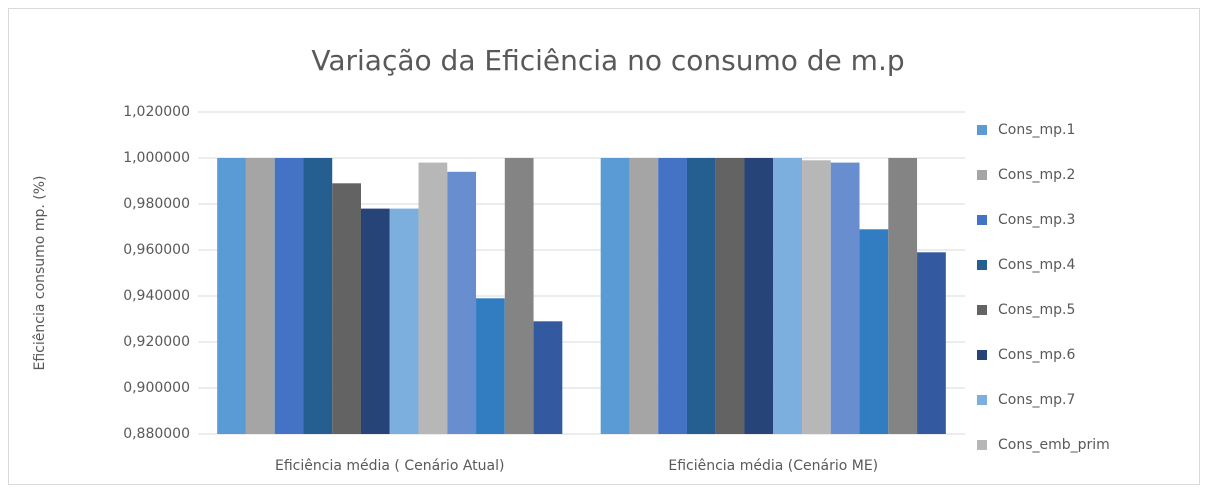 The height and width of the screenshot is (497, 1205). I want to click on legend-label: Cons_mp.2, so click(1036, 175).